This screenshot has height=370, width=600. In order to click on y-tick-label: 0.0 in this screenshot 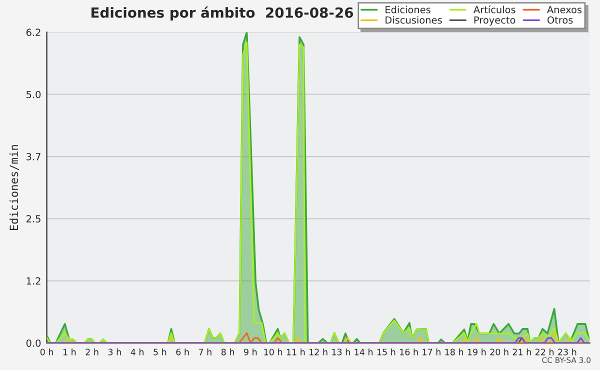, I will do `click(33, 343)`.